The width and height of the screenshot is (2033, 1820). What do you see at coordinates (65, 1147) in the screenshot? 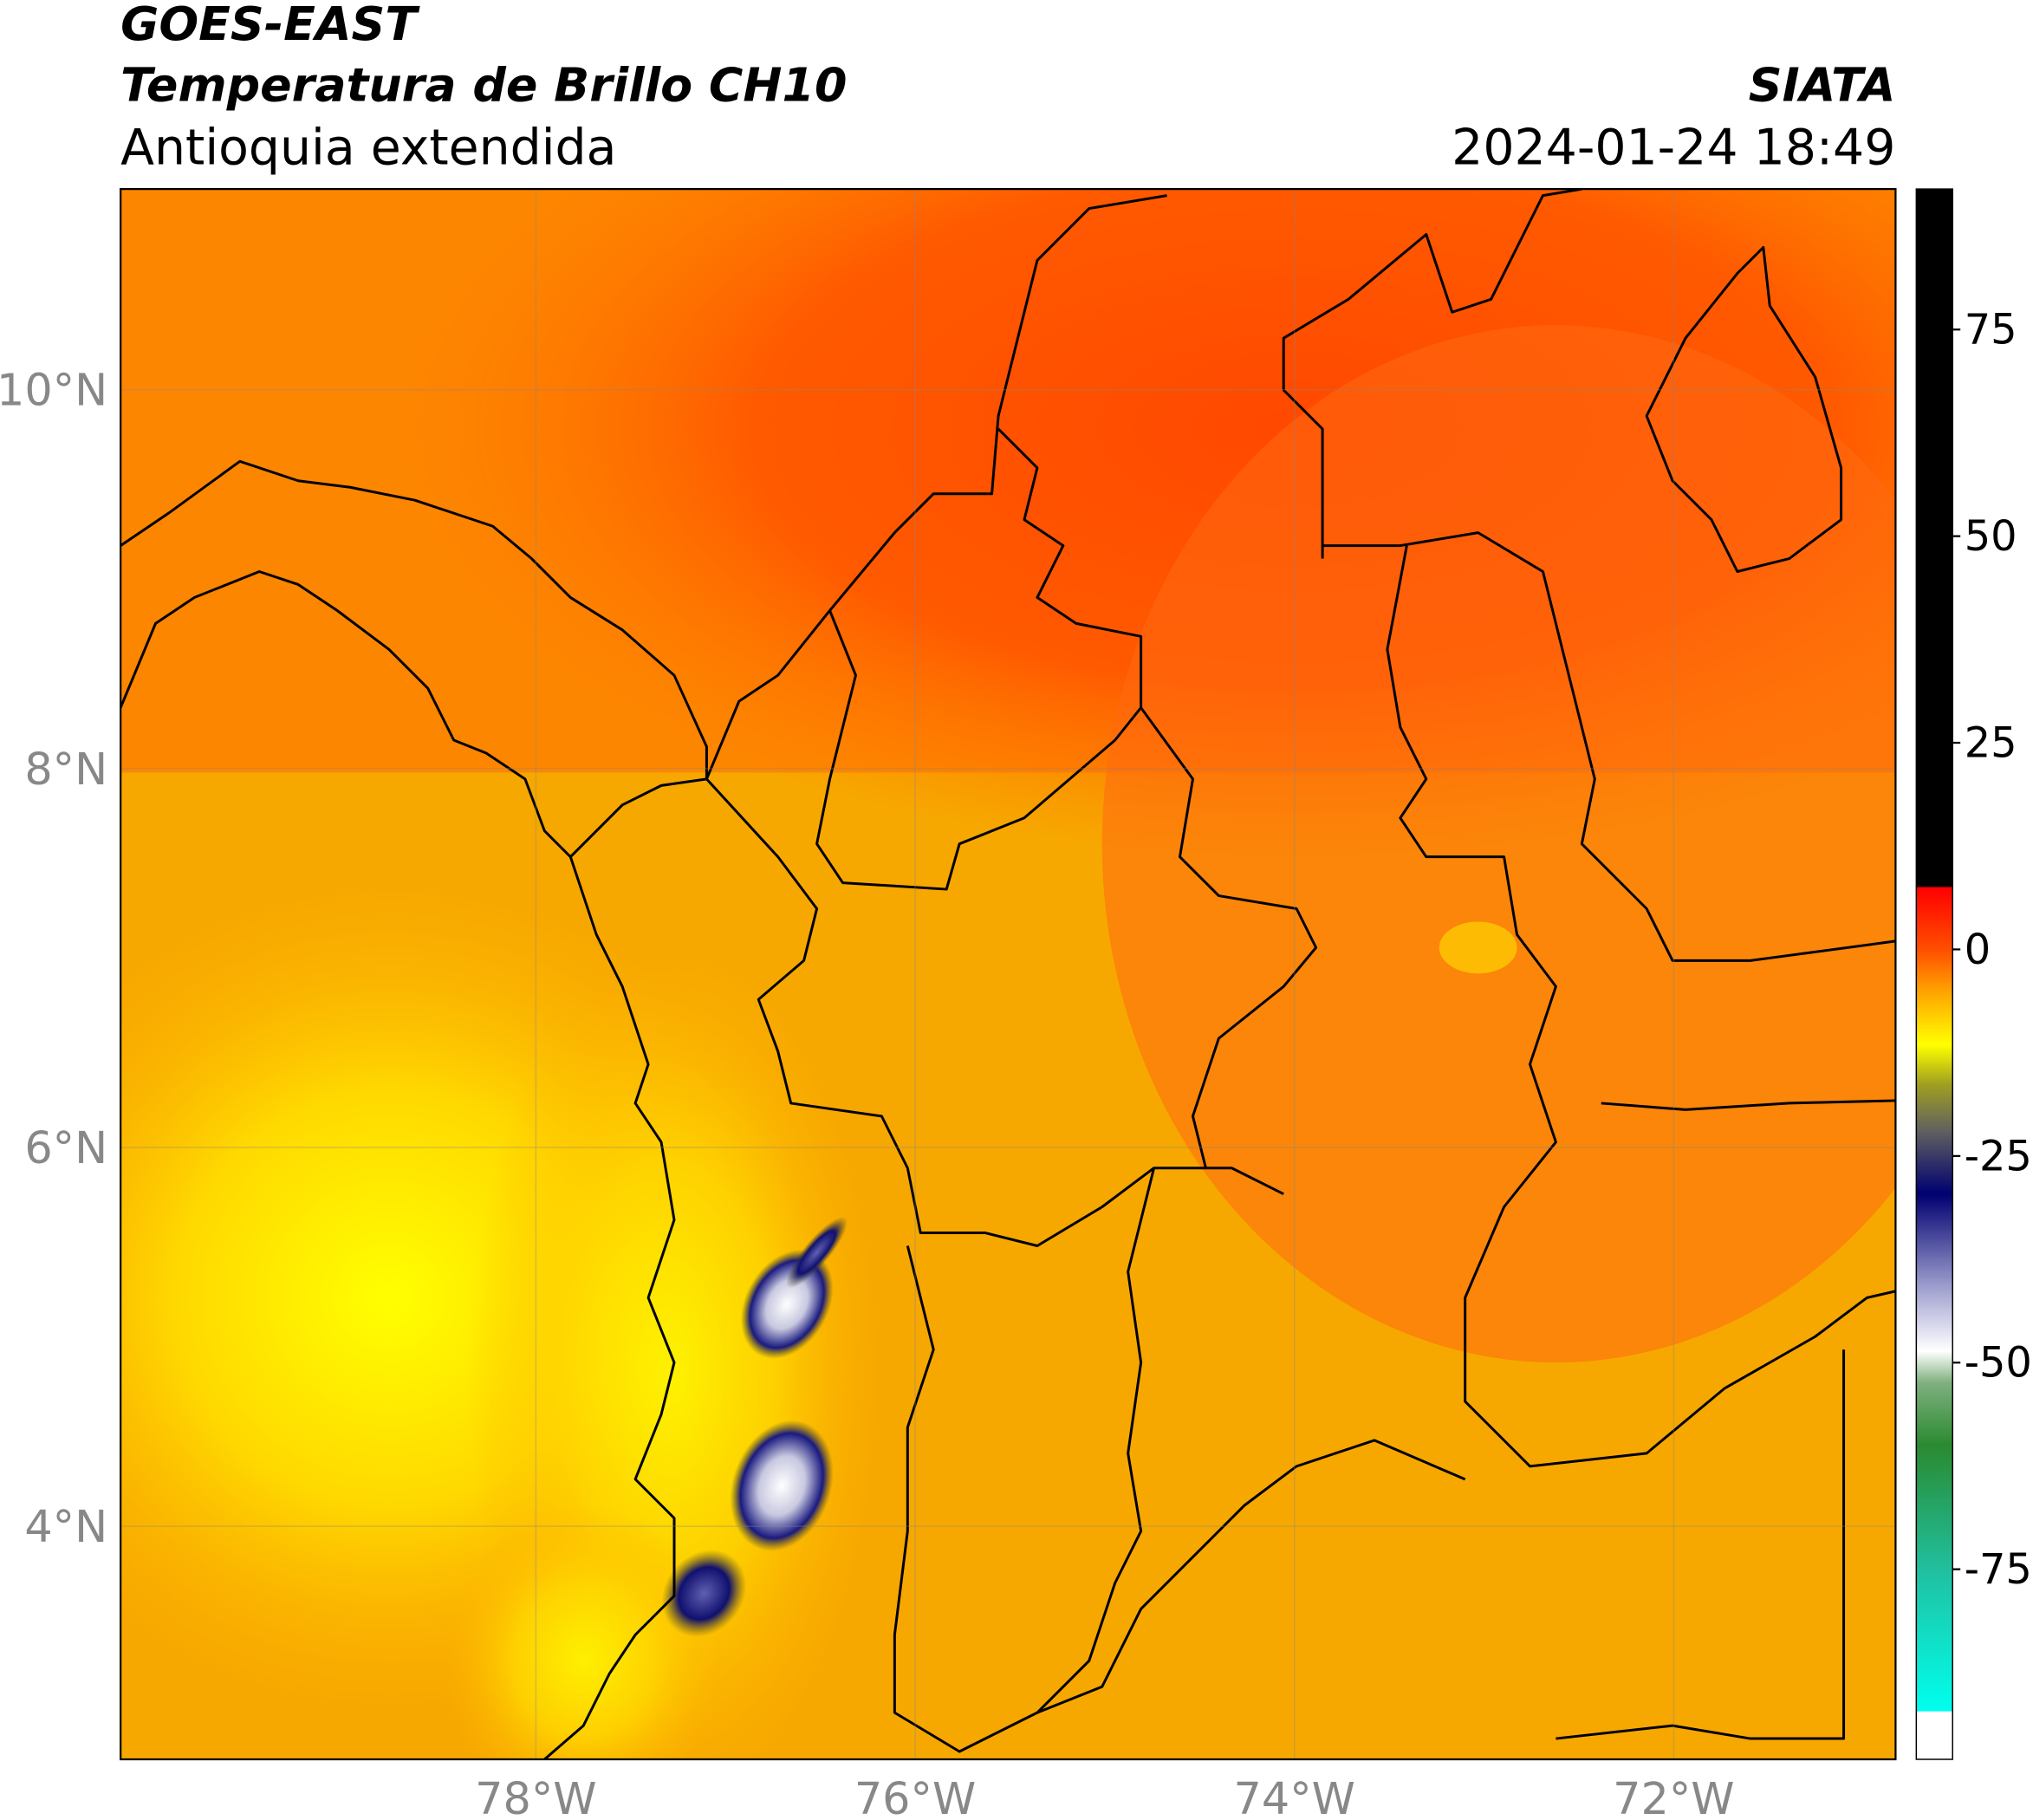
I see `lat-tick-label: 6°N` at bounding box center [65, 1147].